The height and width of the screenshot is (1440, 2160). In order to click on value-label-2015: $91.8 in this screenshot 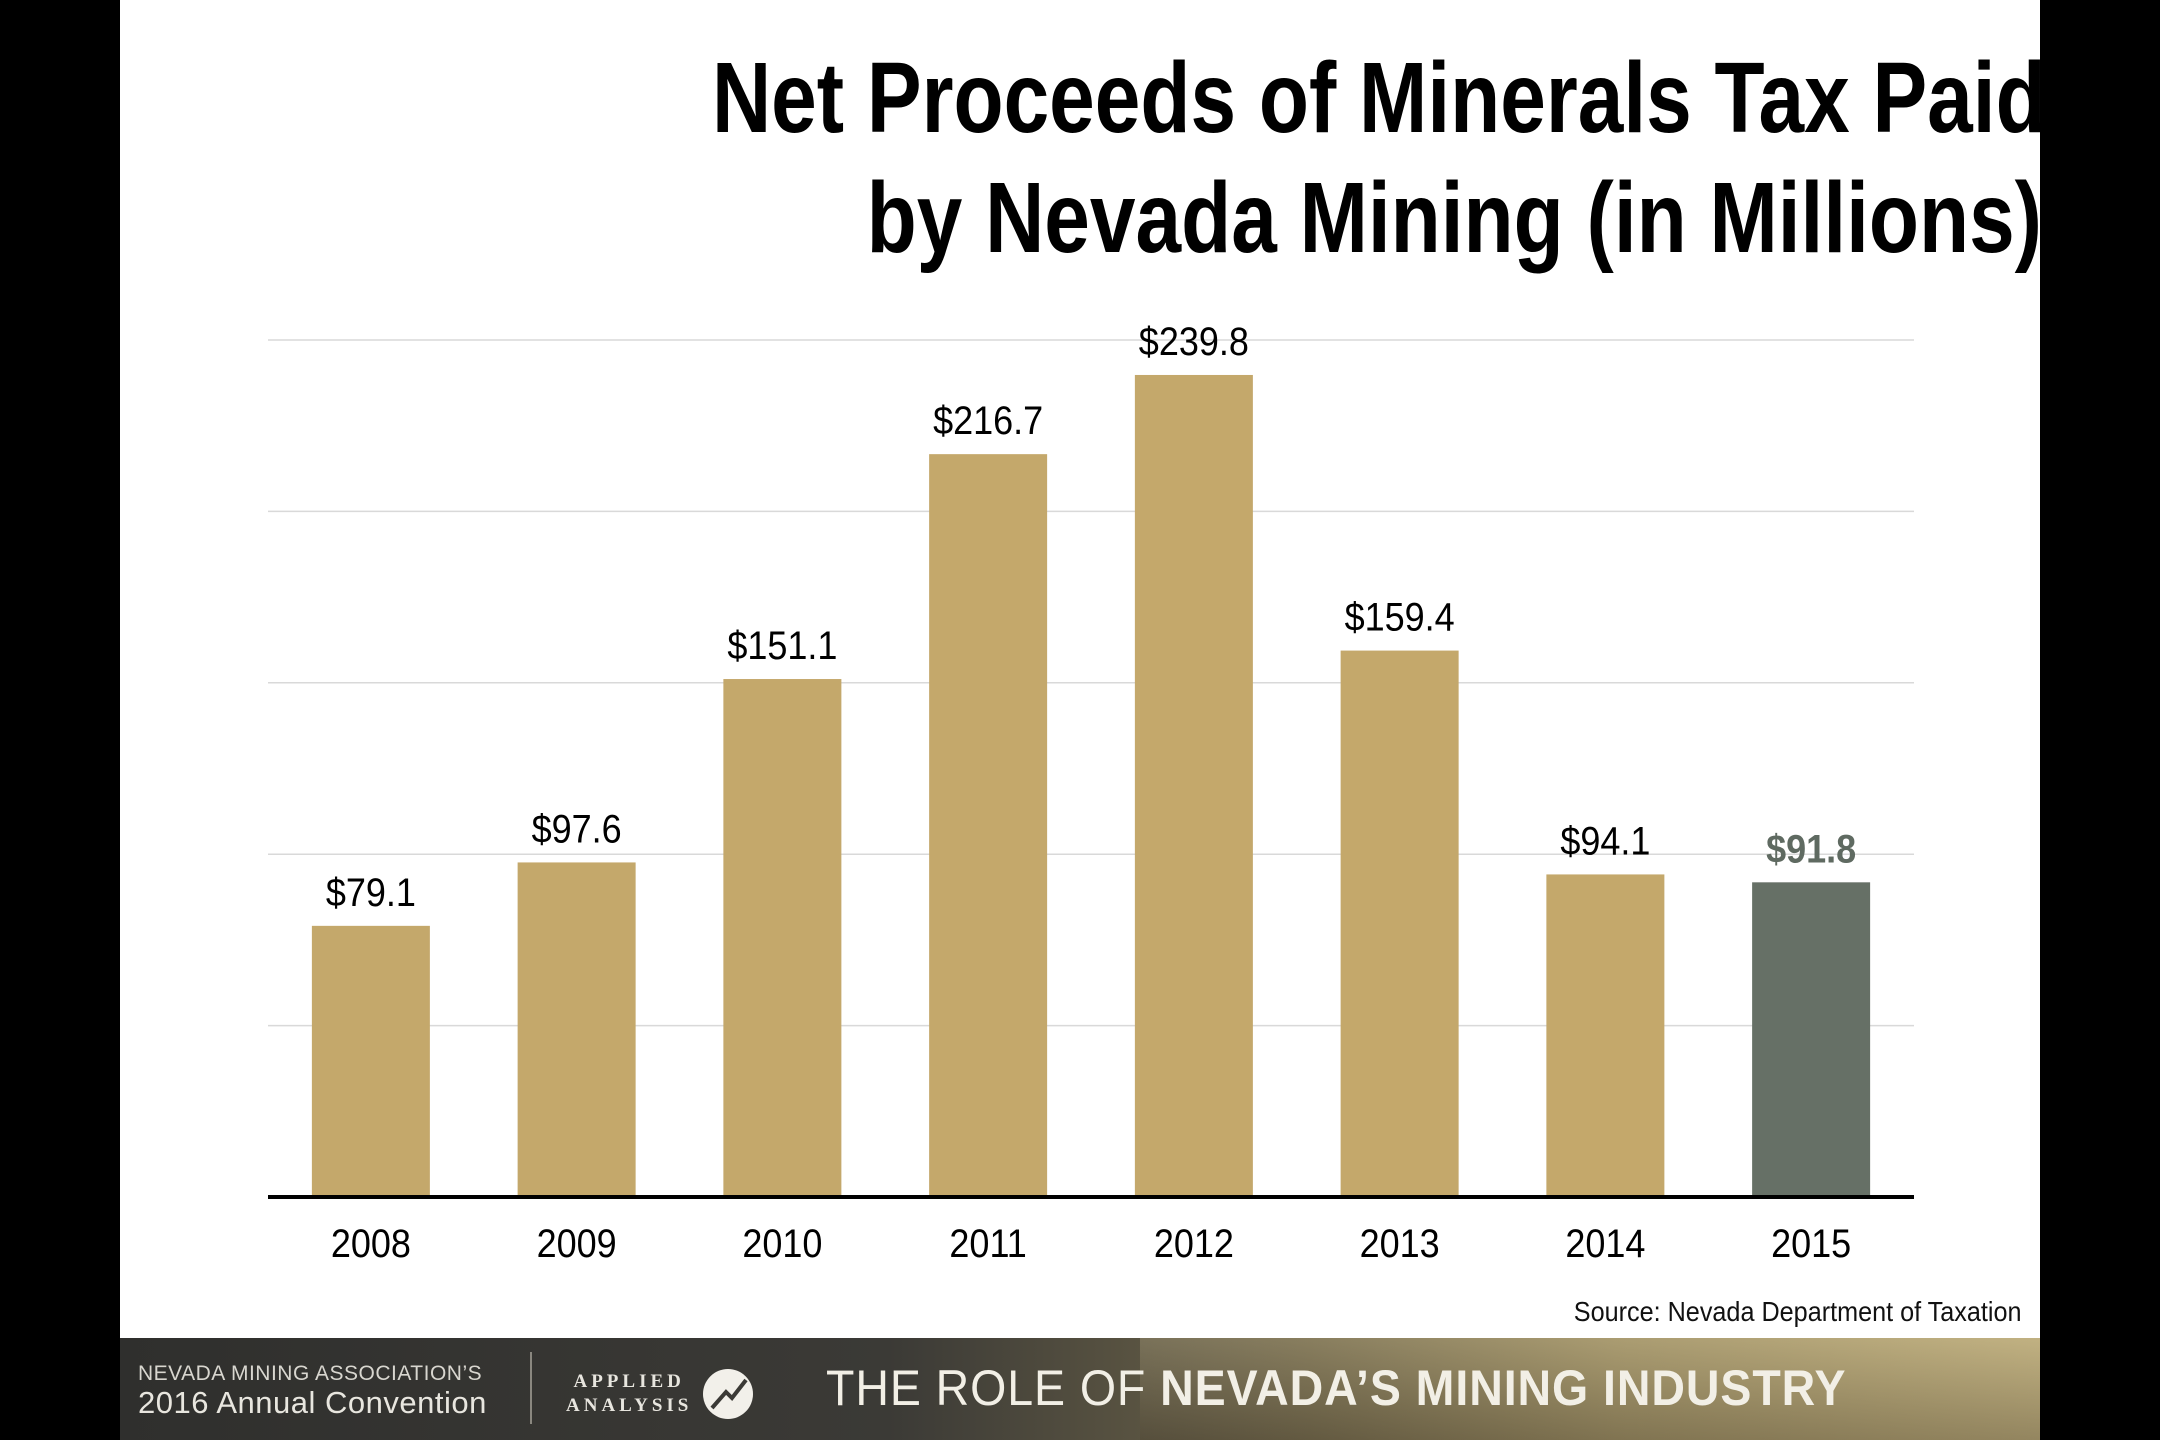, I will do `click(1811, 850)`.